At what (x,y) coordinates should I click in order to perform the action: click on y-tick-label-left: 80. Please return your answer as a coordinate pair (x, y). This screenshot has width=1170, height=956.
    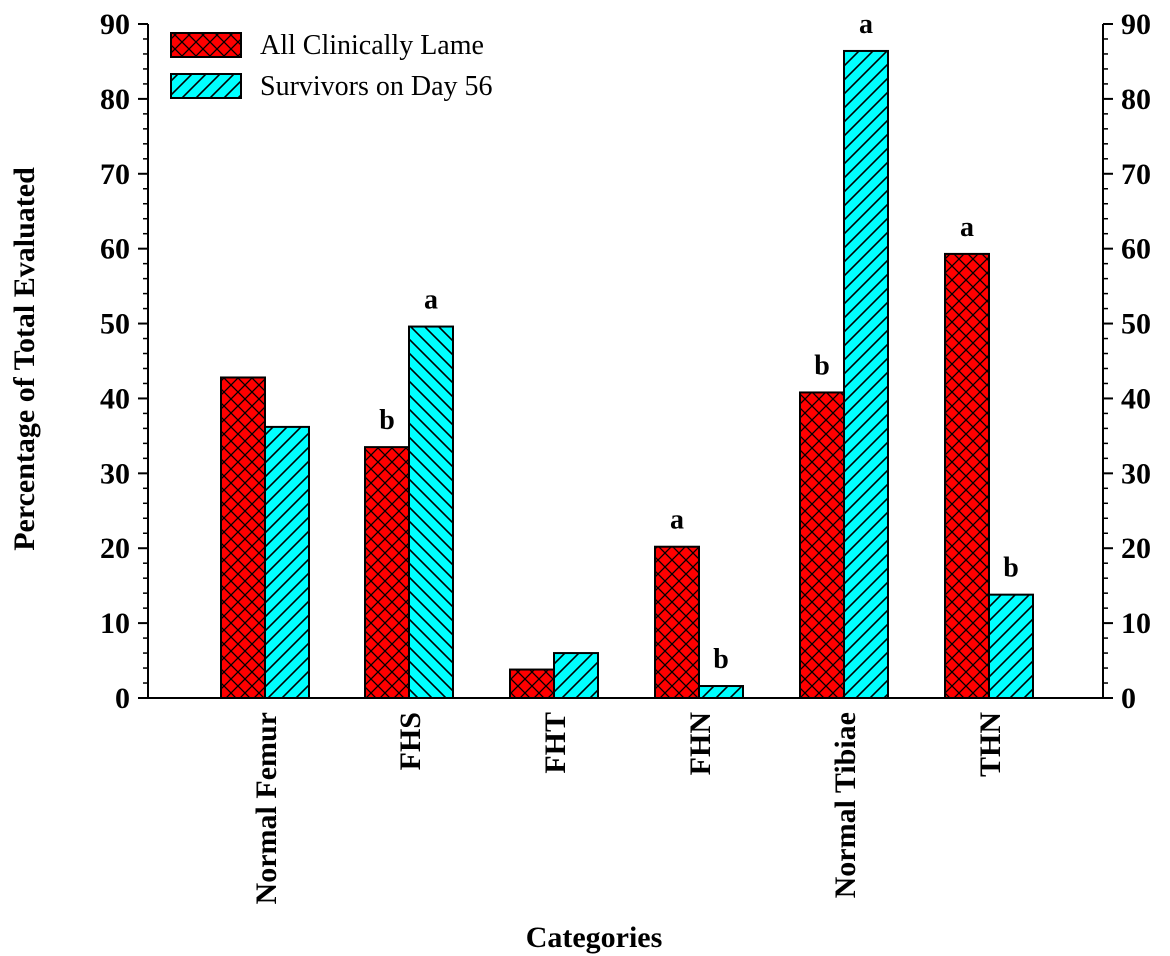
    Looking at the image, I should click on (115, 99).